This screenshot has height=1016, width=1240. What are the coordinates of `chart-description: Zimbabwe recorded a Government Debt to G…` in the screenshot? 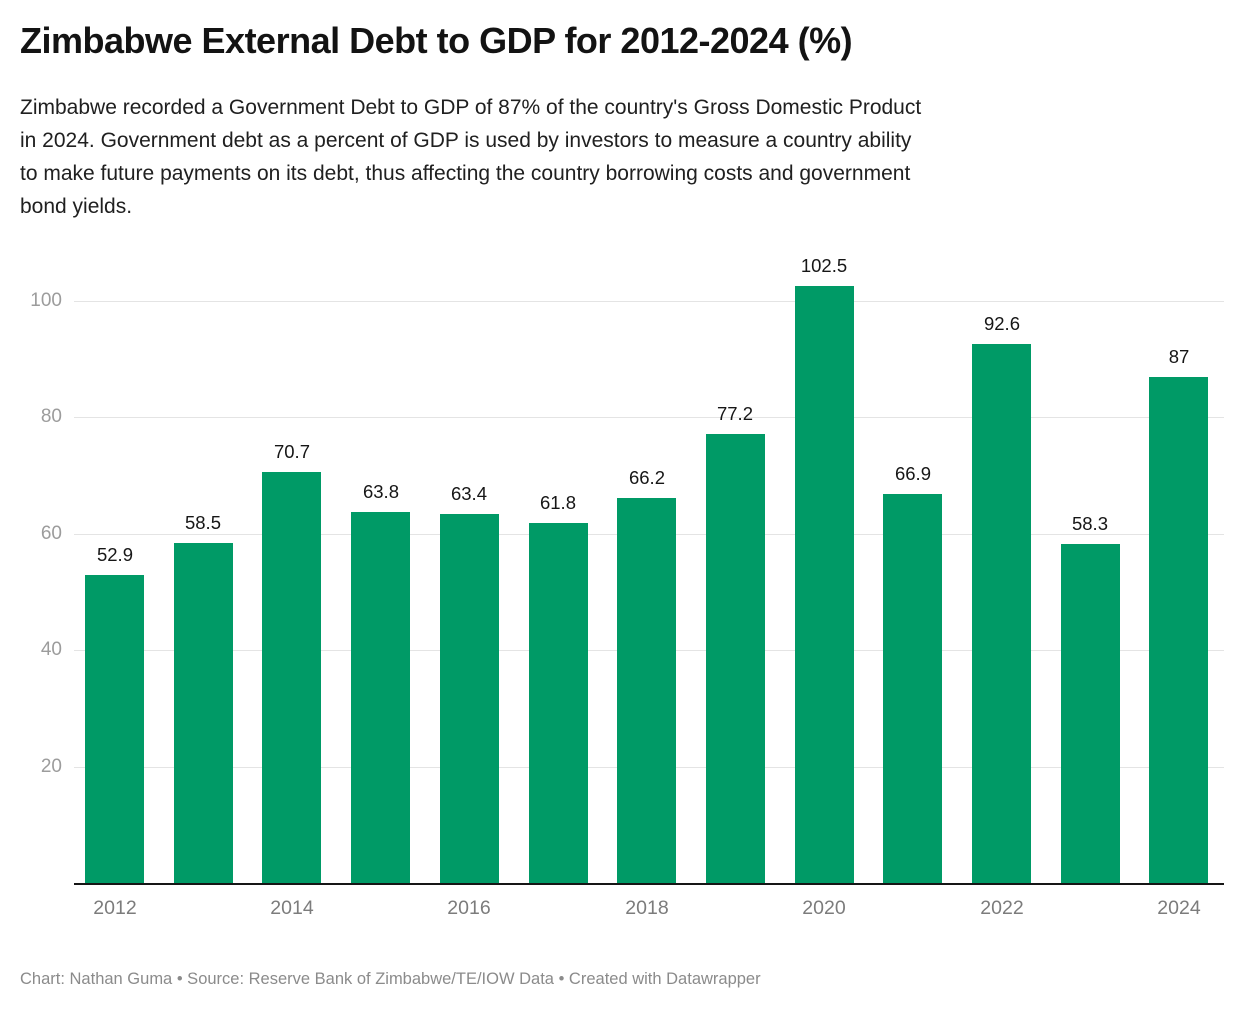 It's located at (625, 157).